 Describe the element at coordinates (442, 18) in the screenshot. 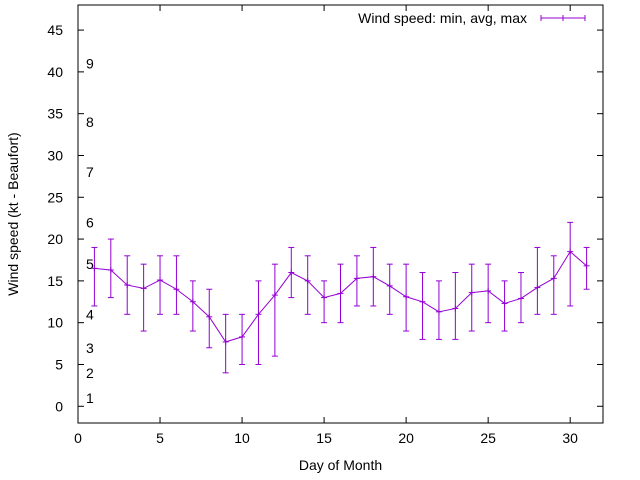

I see `legend-label-series-1: Wind speed: min, avg, max` at that location.